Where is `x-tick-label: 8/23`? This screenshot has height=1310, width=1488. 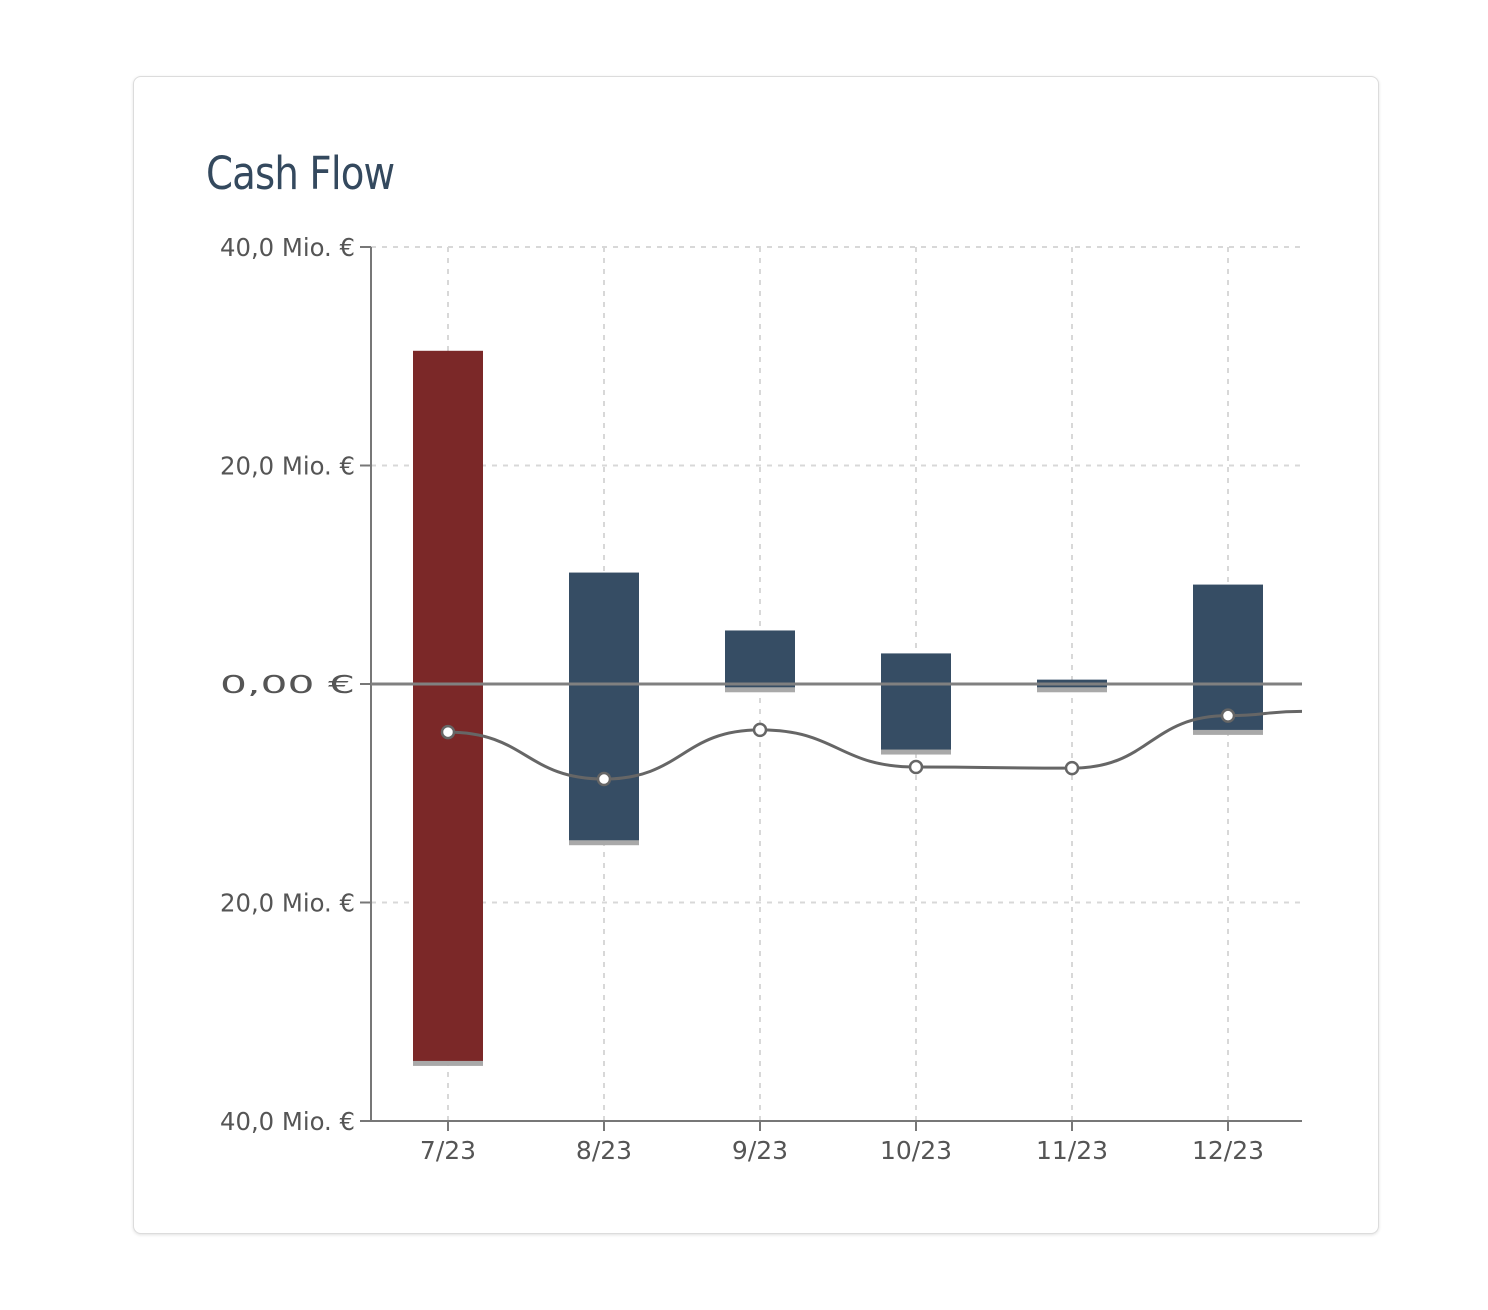 x-tick-label: 8/23 is located at coordinates (604, 1150).